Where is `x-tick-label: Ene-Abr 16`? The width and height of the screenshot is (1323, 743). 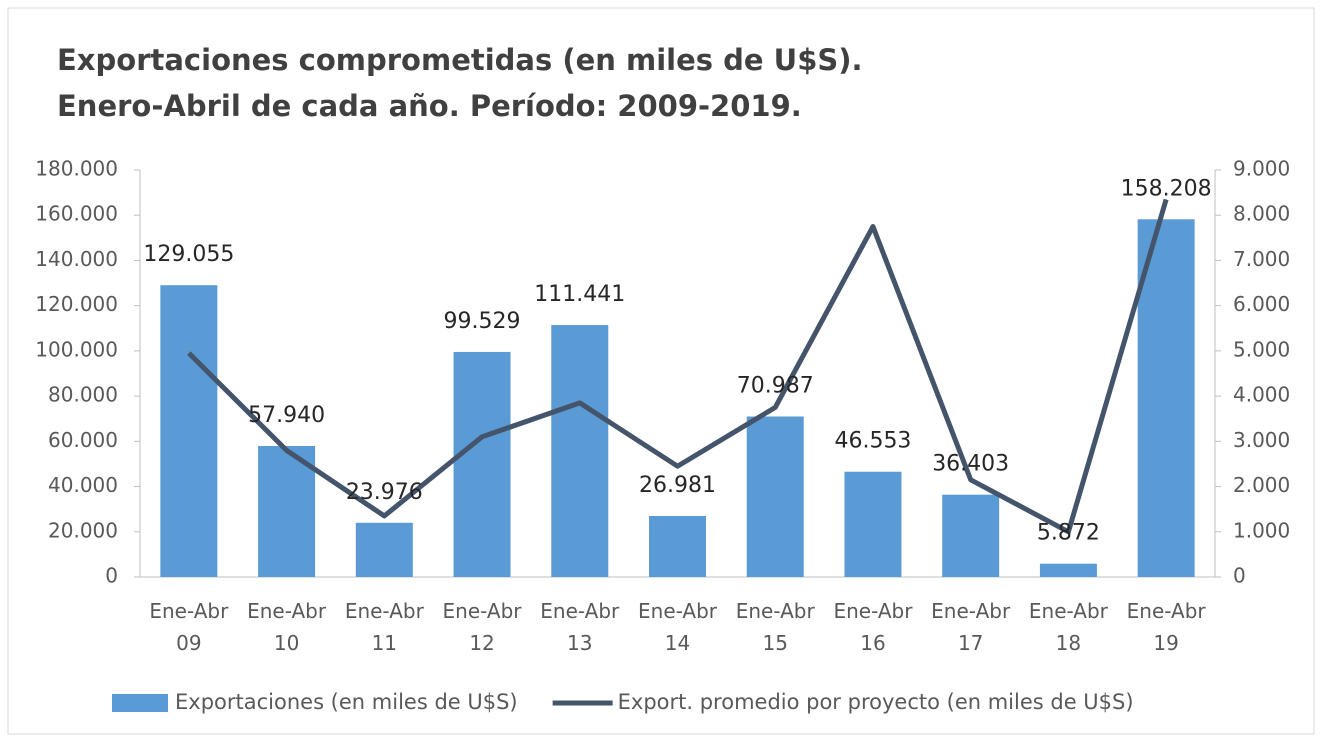
x-tick-label: Ene-Abr 16 is located at coordinates (873, 627).